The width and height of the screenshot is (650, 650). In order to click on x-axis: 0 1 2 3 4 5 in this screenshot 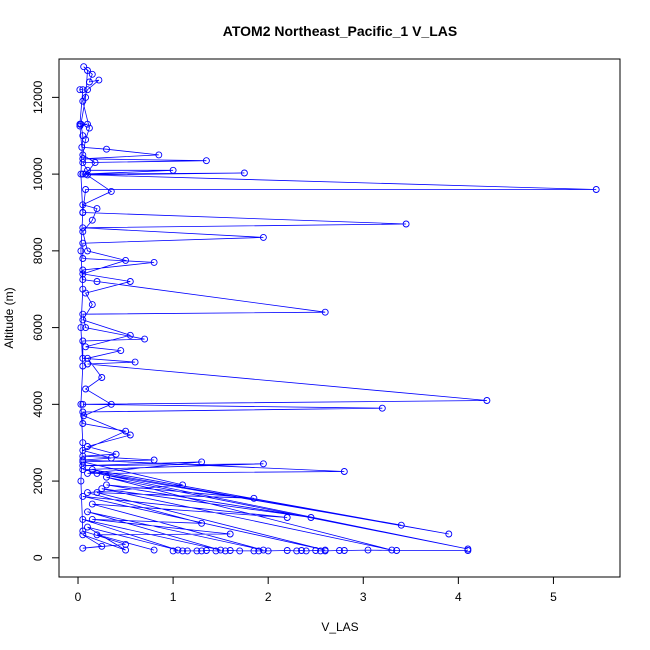, I will do `click(316, 590)`.